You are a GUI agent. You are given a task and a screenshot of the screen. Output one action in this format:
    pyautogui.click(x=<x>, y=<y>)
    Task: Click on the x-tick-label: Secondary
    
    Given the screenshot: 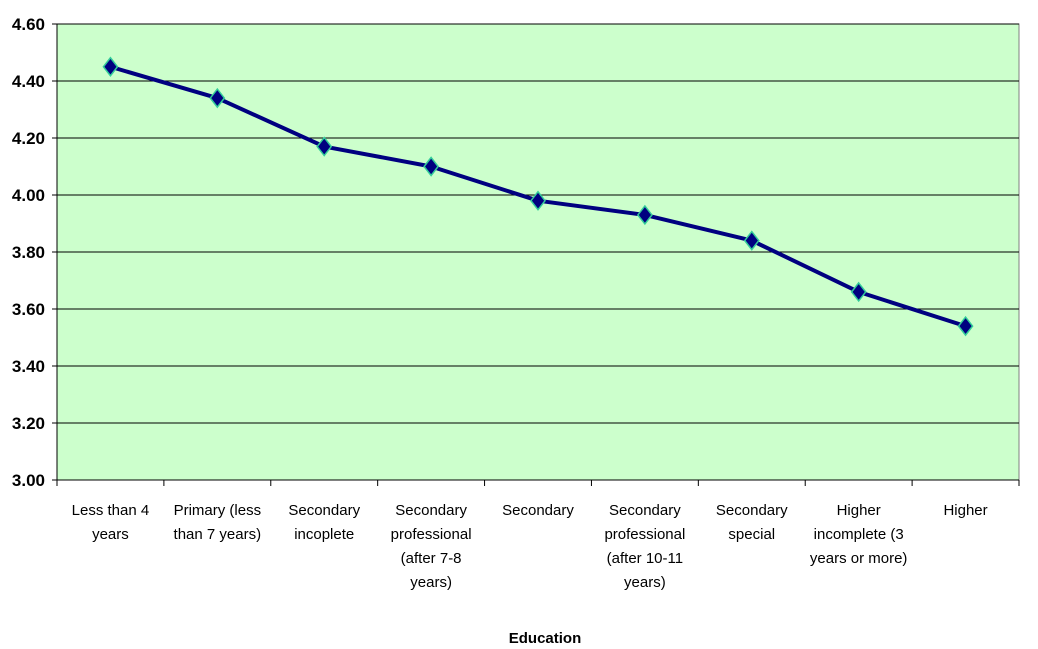 What is the action you would take?
    pyautogui.click(x=538, y=510)
    